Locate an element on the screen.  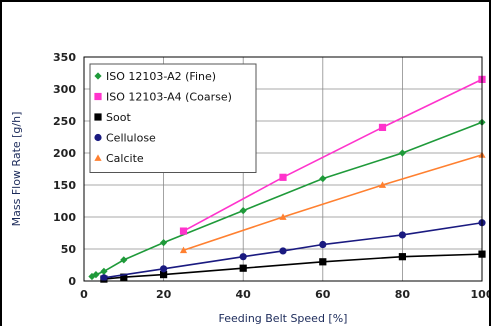
legend-box is located at coordinates (173, 118).